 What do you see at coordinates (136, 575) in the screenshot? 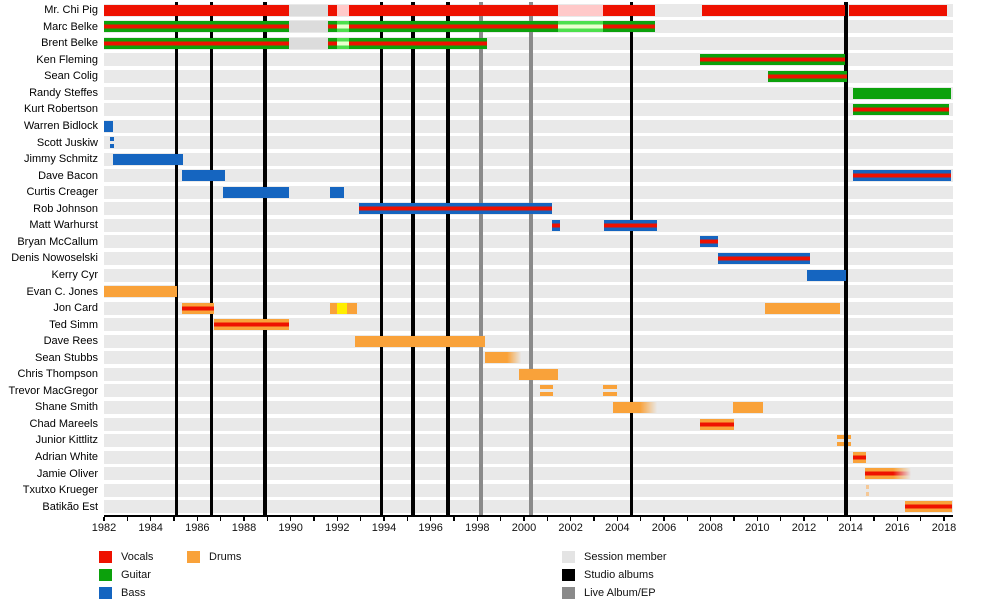
I see `legend-label-guitar: Guitar` at bounding box center [136, 575].